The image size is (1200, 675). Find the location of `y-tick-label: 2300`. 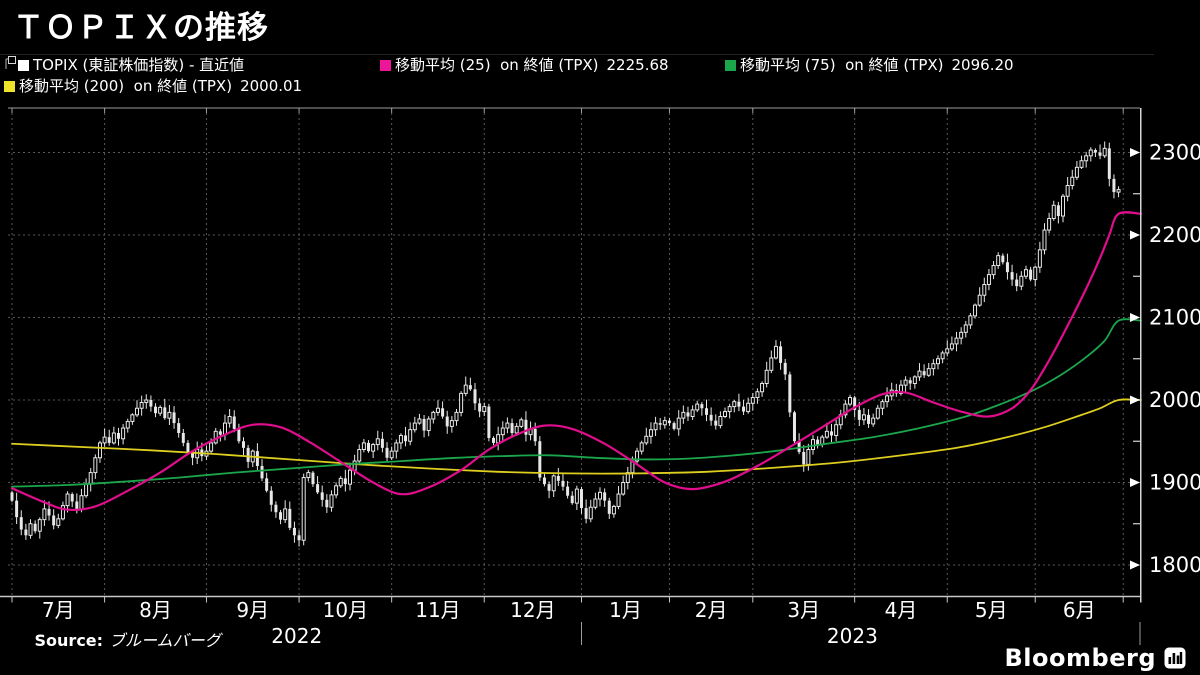

y-tick-label: 2300 is located at coordinates (1174, 153).